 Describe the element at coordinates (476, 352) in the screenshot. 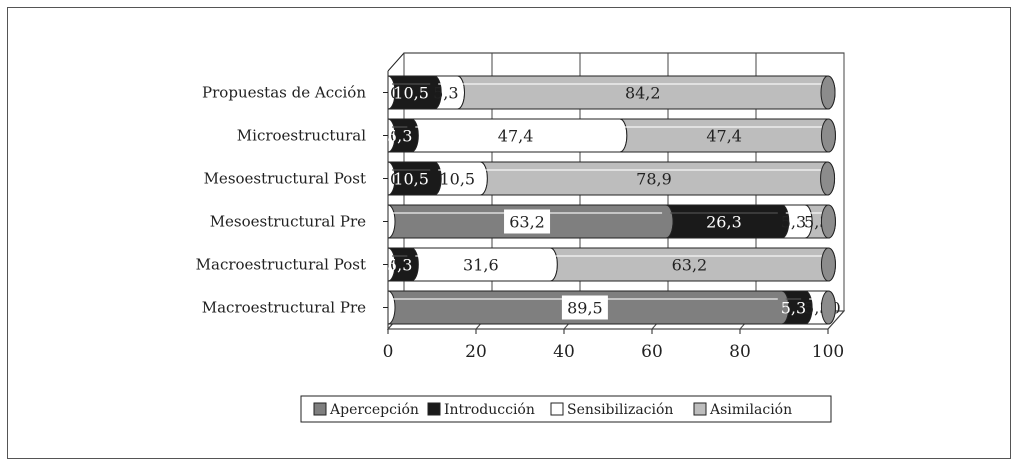

I see `x-tick-label: 20` at that location.